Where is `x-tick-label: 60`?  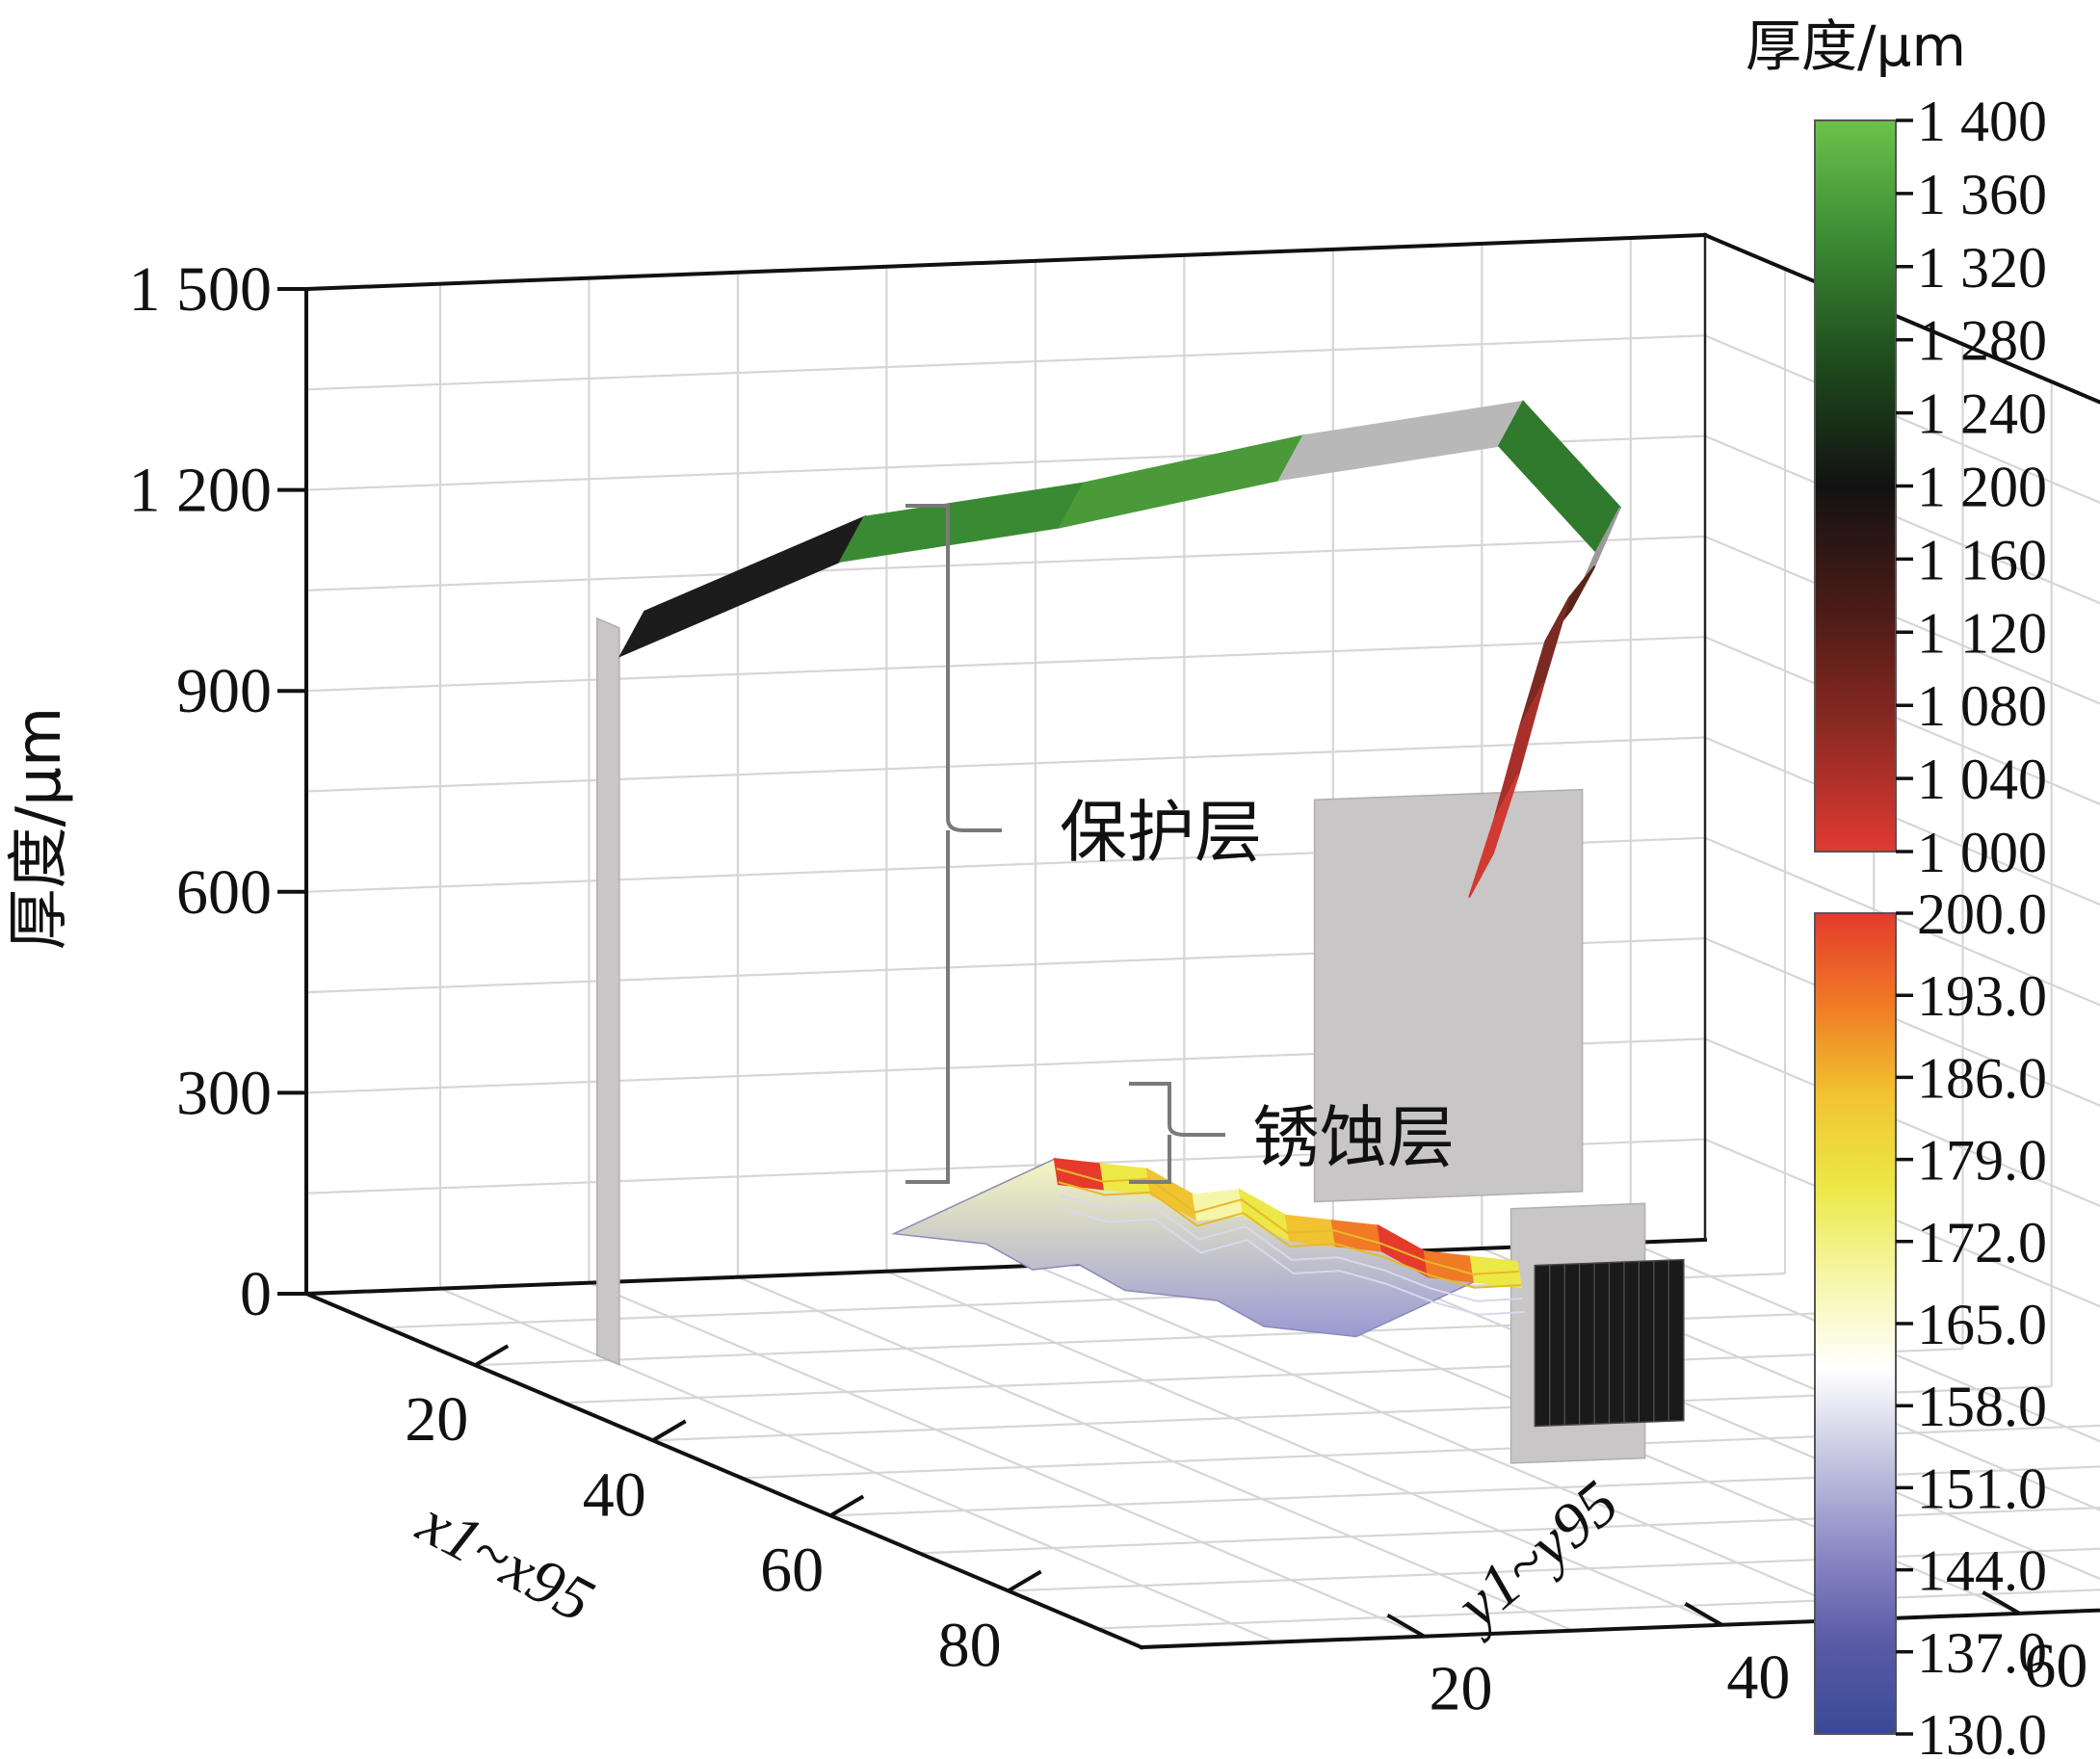 x-tick-label: 60 is located at coordinates (792, 1570).